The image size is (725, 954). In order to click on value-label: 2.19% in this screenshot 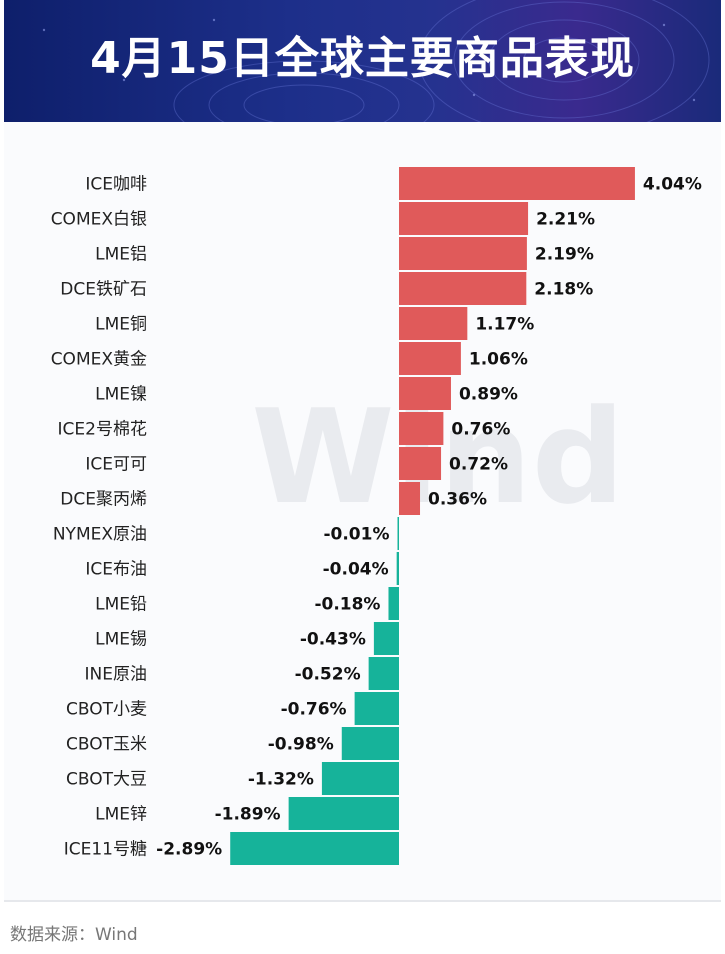, I will do `click(564, 255)`.